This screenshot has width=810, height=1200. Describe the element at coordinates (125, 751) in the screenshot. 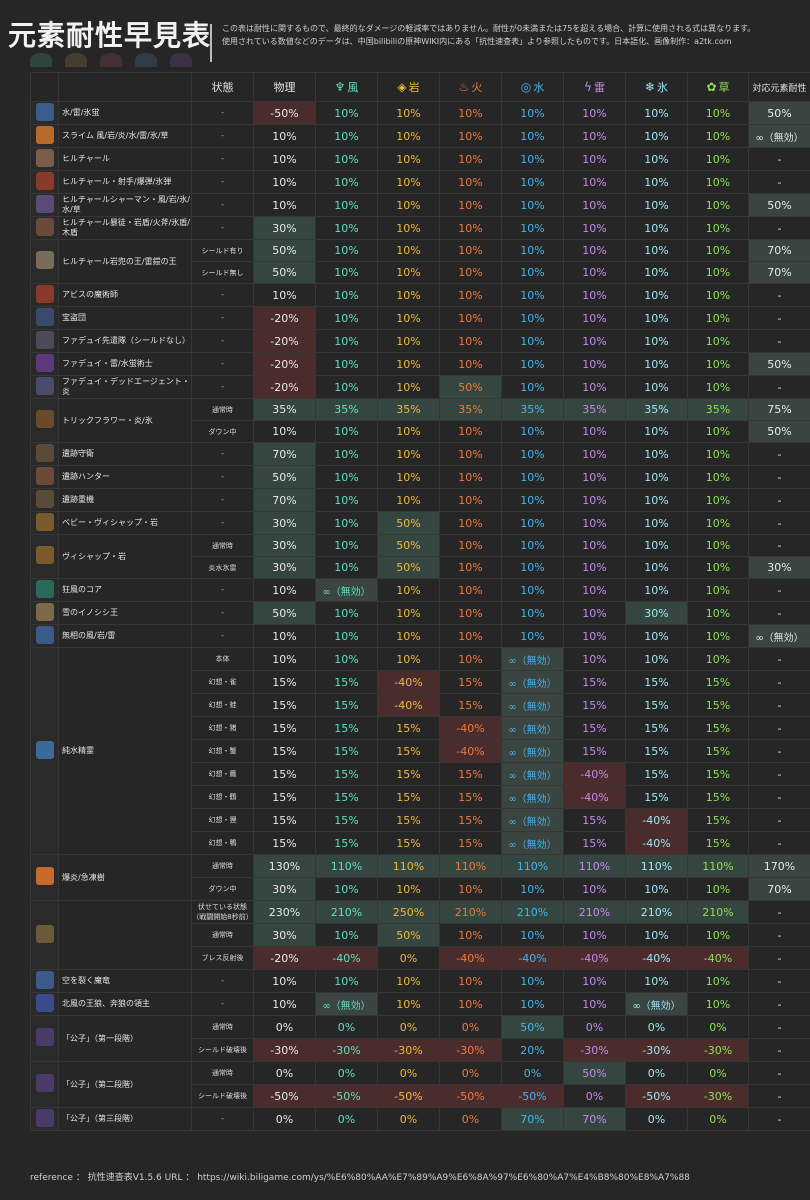

I see `enemy-name: 純水精霊` at that location.